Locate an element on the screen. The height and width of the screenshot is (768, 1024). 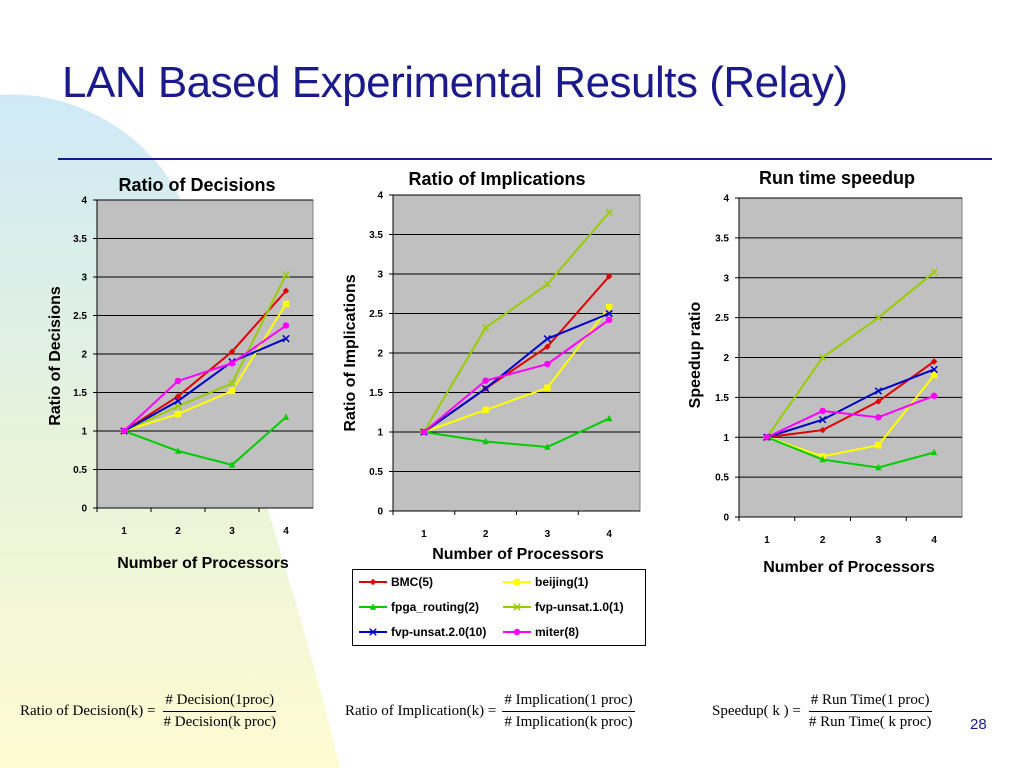
formula-fraction: # Decision(1proc) # Decision(k proc) is located at coordinates (220, 711).